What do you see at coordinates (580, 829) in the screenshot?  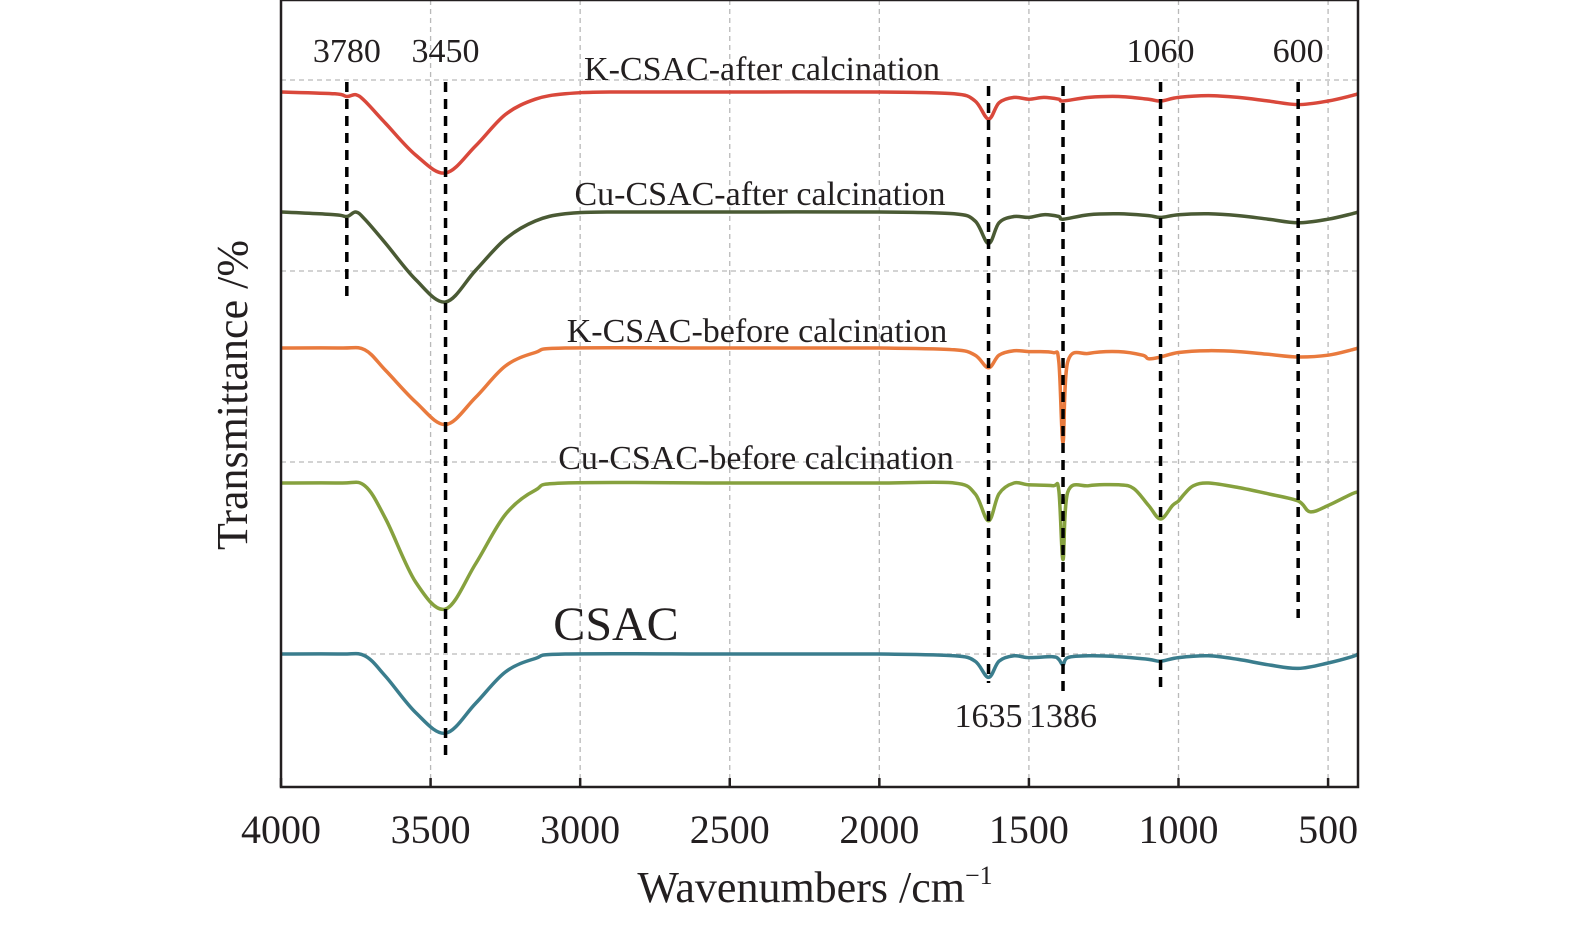 I see `x-tick-label: 3000` at bounding box center [580, 829].